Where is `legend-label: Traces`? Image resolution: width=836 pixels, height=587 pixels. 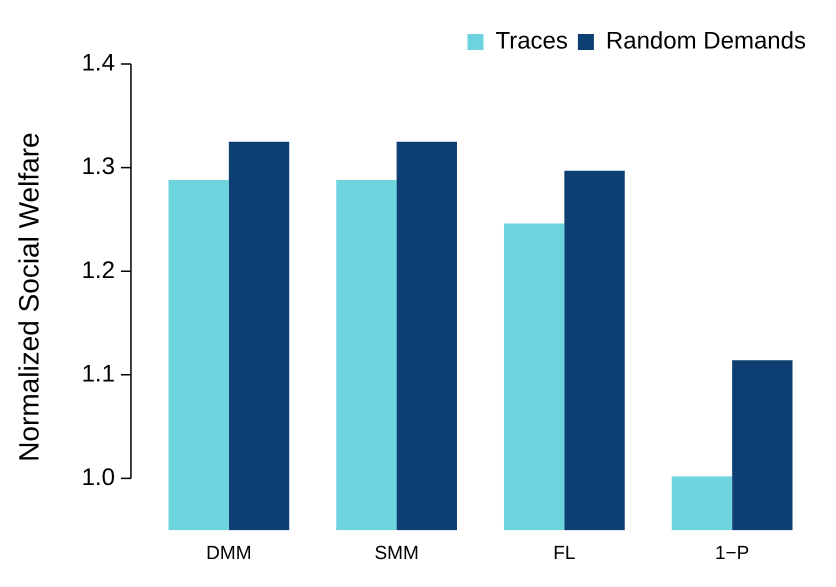
legend-label: Traces is located at coordinates (531, 41).